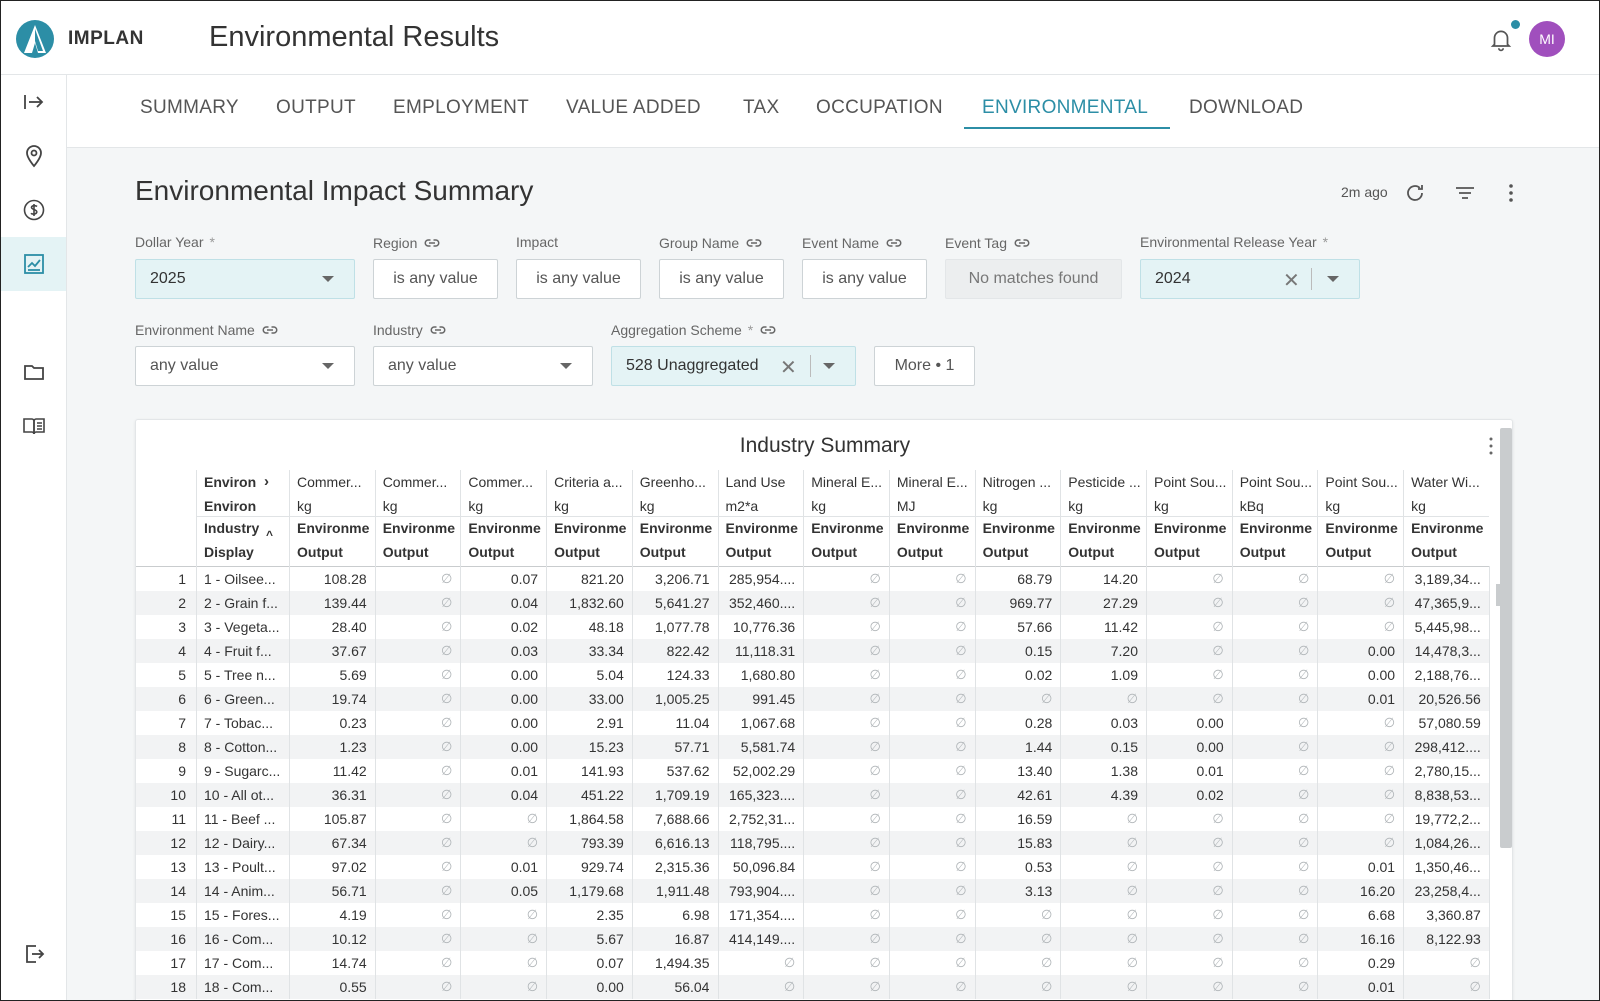 This screenshot has height=1001, width=1600. Describe the element at coordinates (33, 954) in the screenshot. I see `rail-logout` at that location.